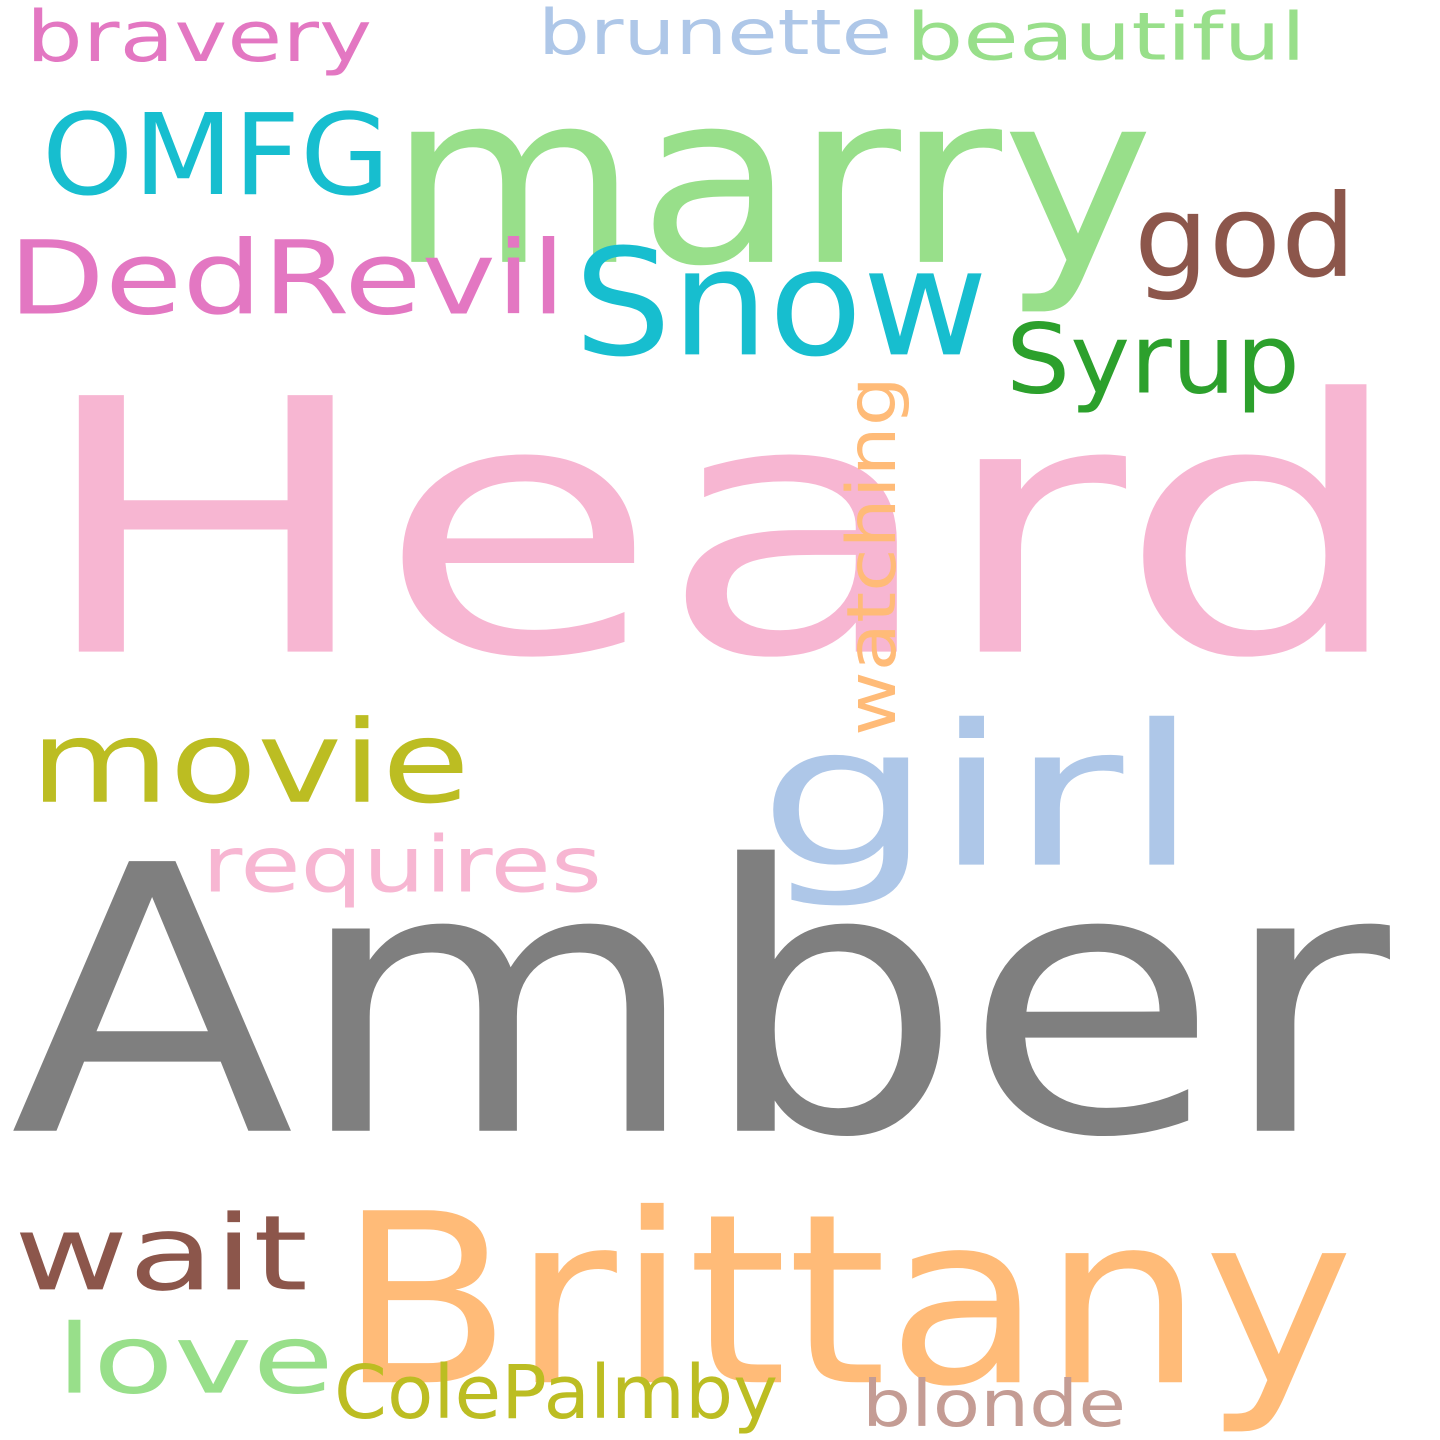 Image resolution: width=1440 pixels, height=1440 pixels. What do you see at coordinates (871, 556) in the screenshot?
I see `word-watching: watching` at bounding box center [871, 556].